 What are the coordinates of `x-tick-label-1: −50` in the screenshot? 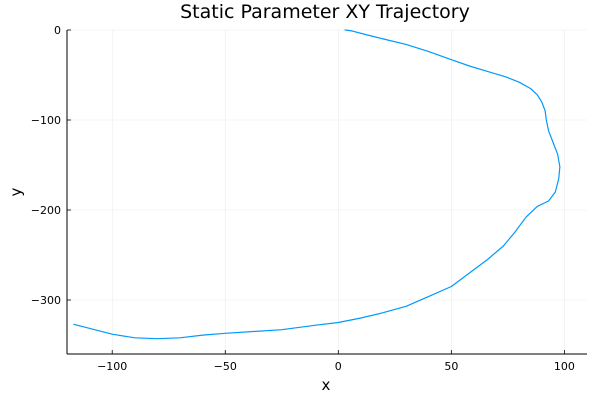 It's located at (225, 366).